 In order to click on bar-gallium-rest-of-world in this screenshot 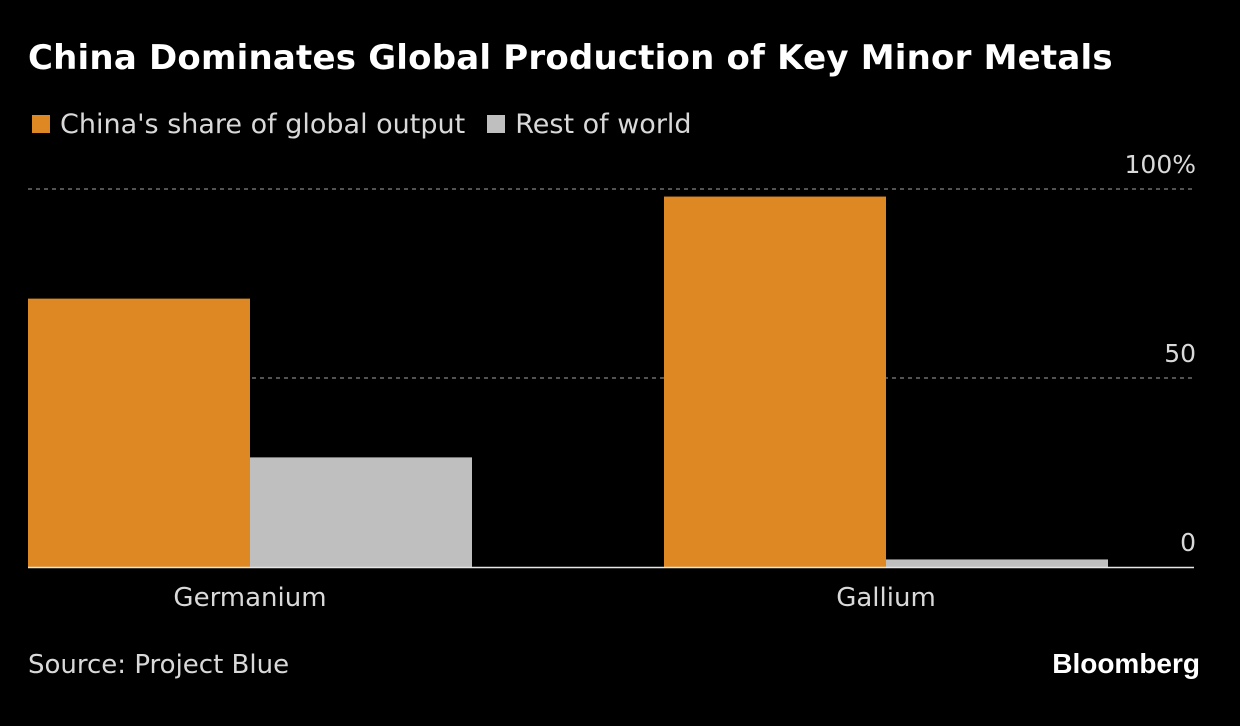, I will do `click(997, 563)`.